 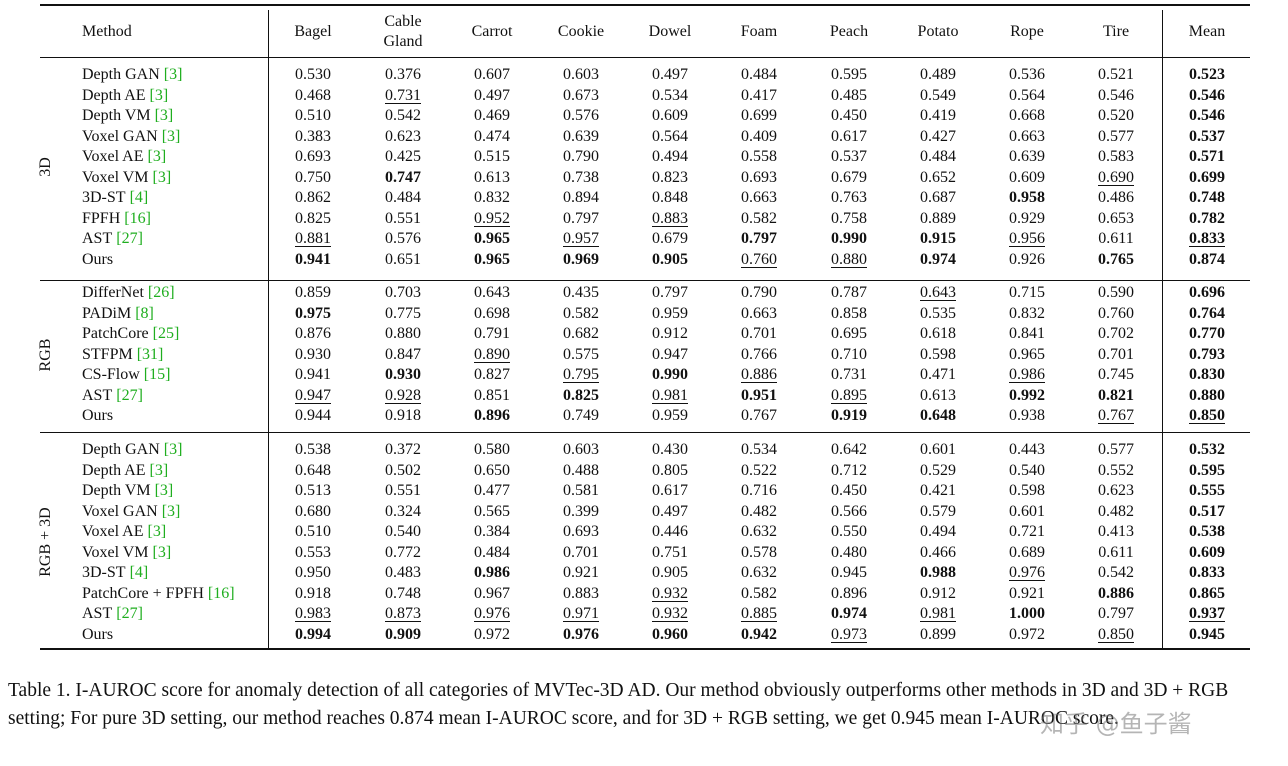 What do you see at coordinates (1207, 218) in the screenshot?
I see `value-cell: 0.782` at bounding box center [1207, 218].